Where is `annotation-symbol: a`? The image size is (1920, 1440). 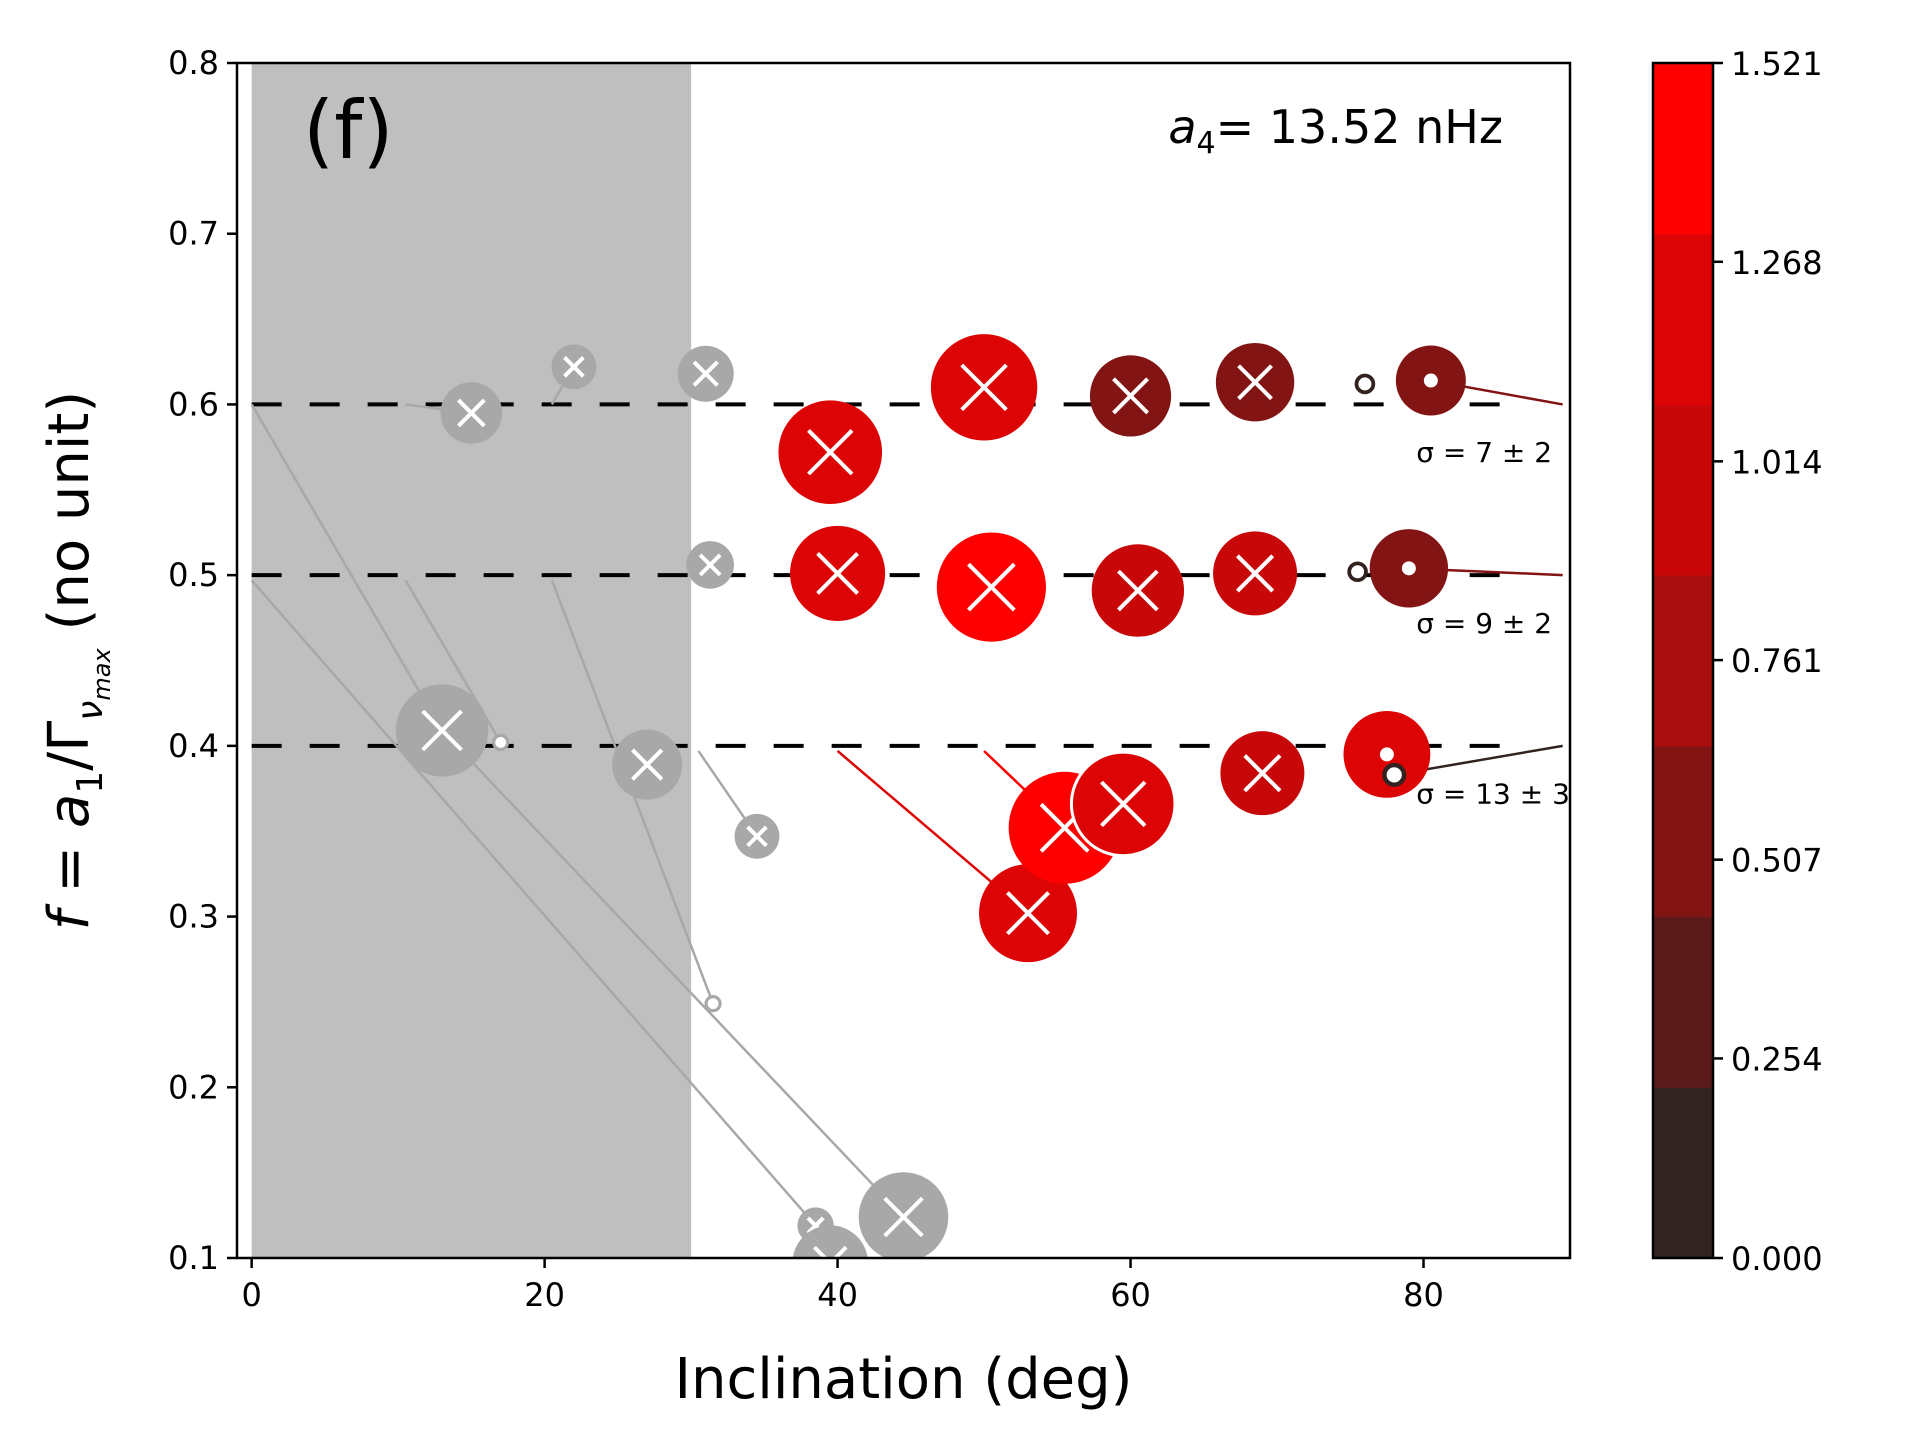
annotation-symbol: a is located at coordinates (1182, 127).